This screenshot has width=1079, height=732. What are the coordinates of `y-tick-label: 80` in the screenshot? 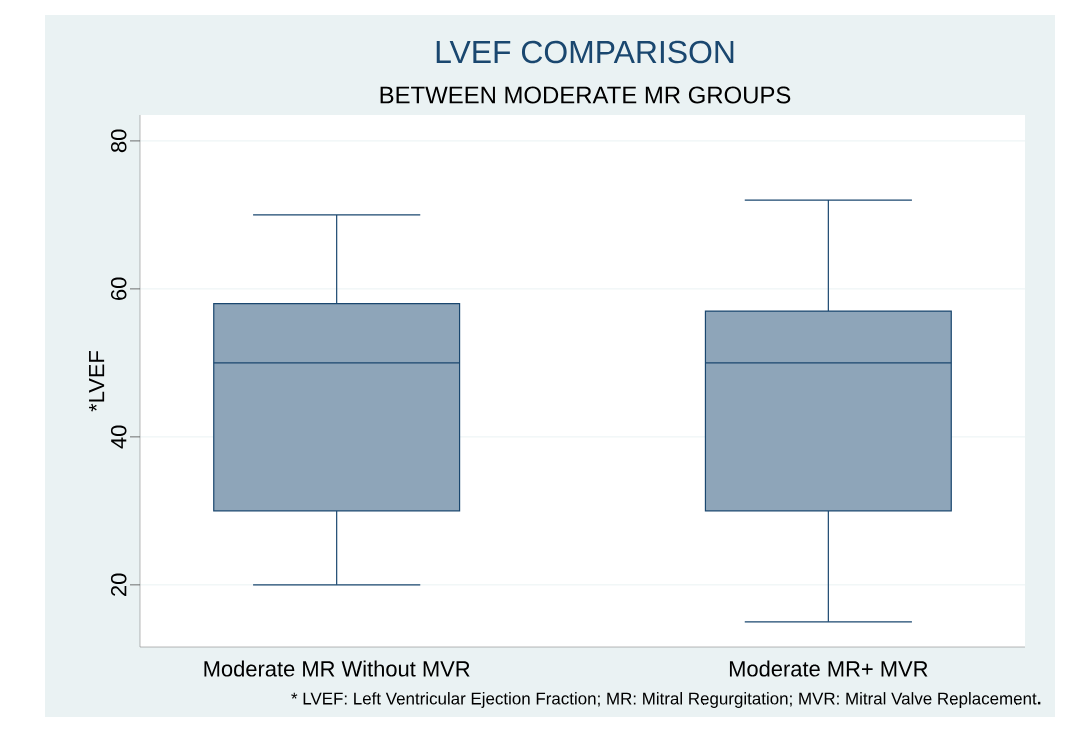 It's located at (118, 141).